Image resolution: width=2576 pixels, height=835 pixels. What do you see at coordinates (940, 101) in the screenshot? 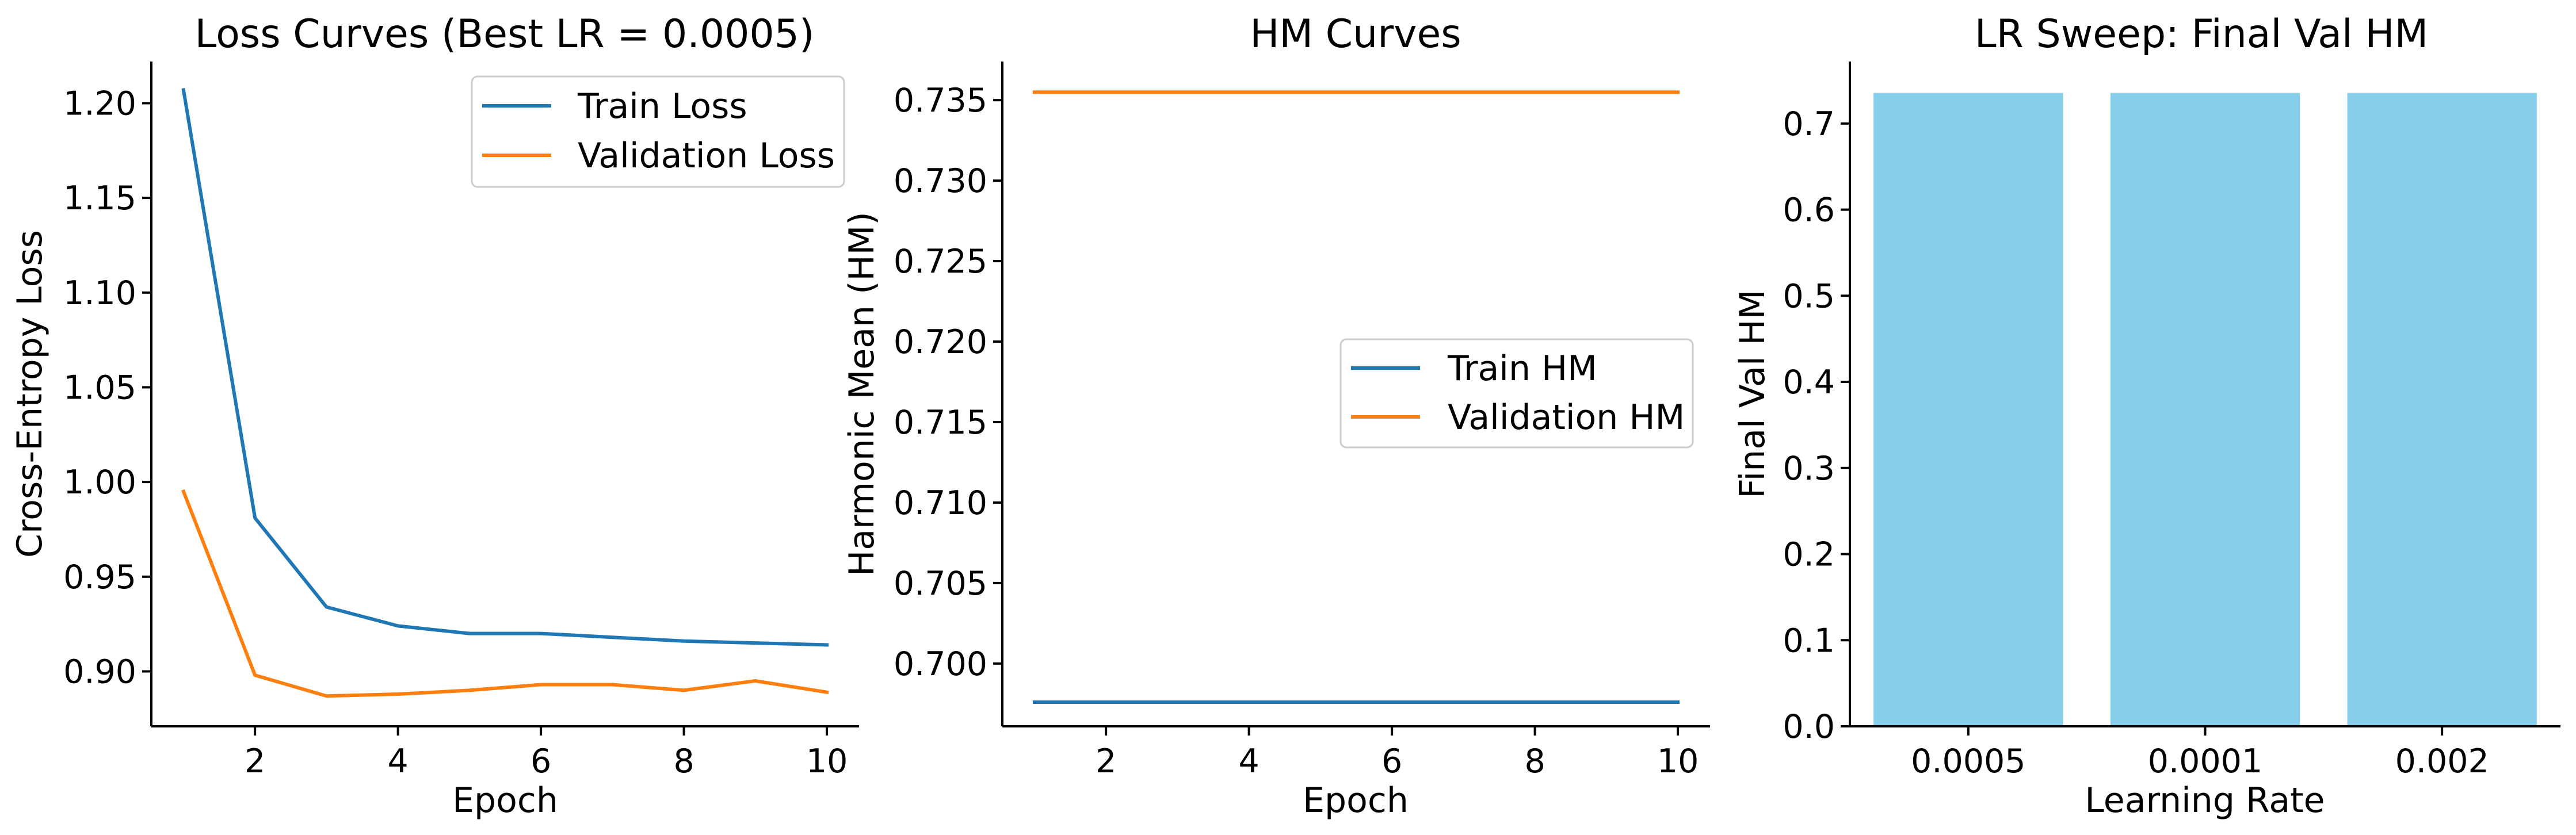
I see `hm-y-tick-label: 0.735` at bounding box center [940, 101].